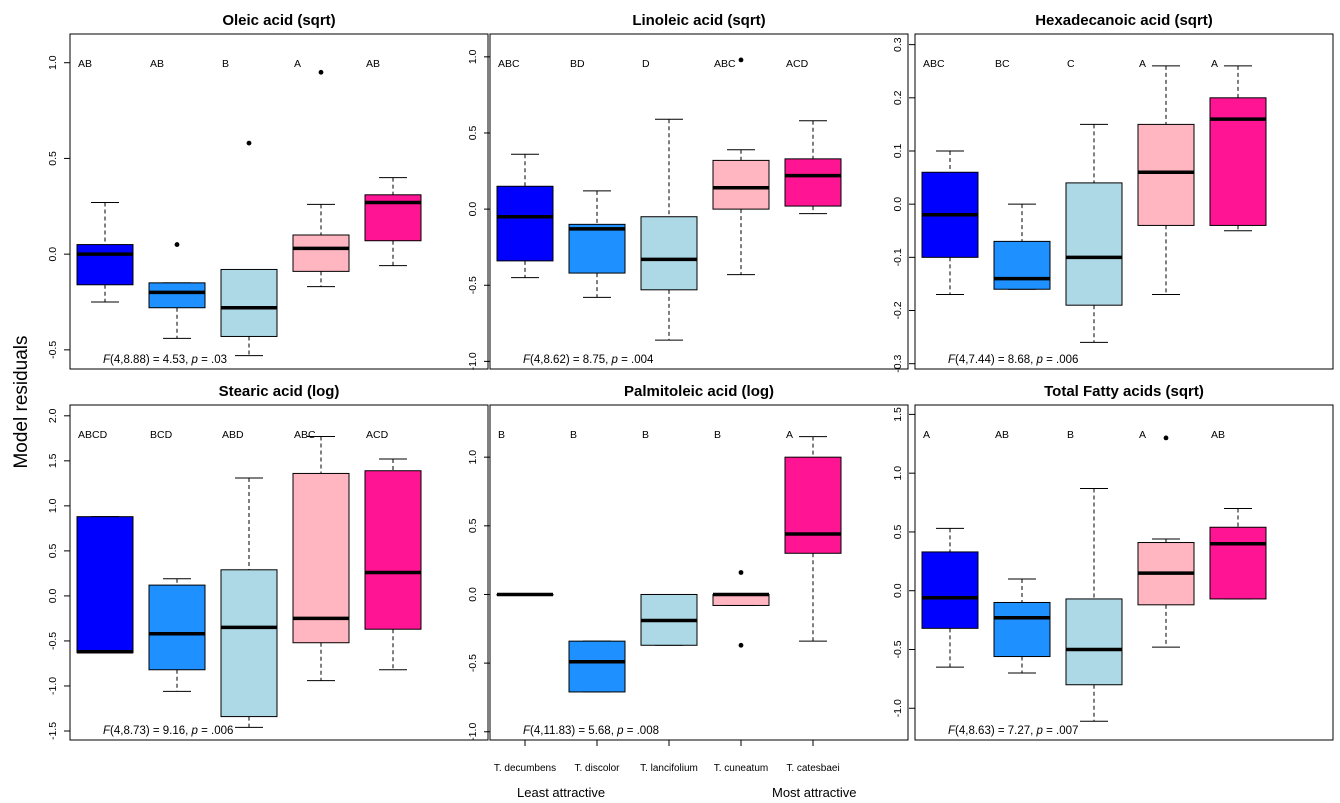  I want to click on x-tick-label: T. catesbaei, so click(812, 768).